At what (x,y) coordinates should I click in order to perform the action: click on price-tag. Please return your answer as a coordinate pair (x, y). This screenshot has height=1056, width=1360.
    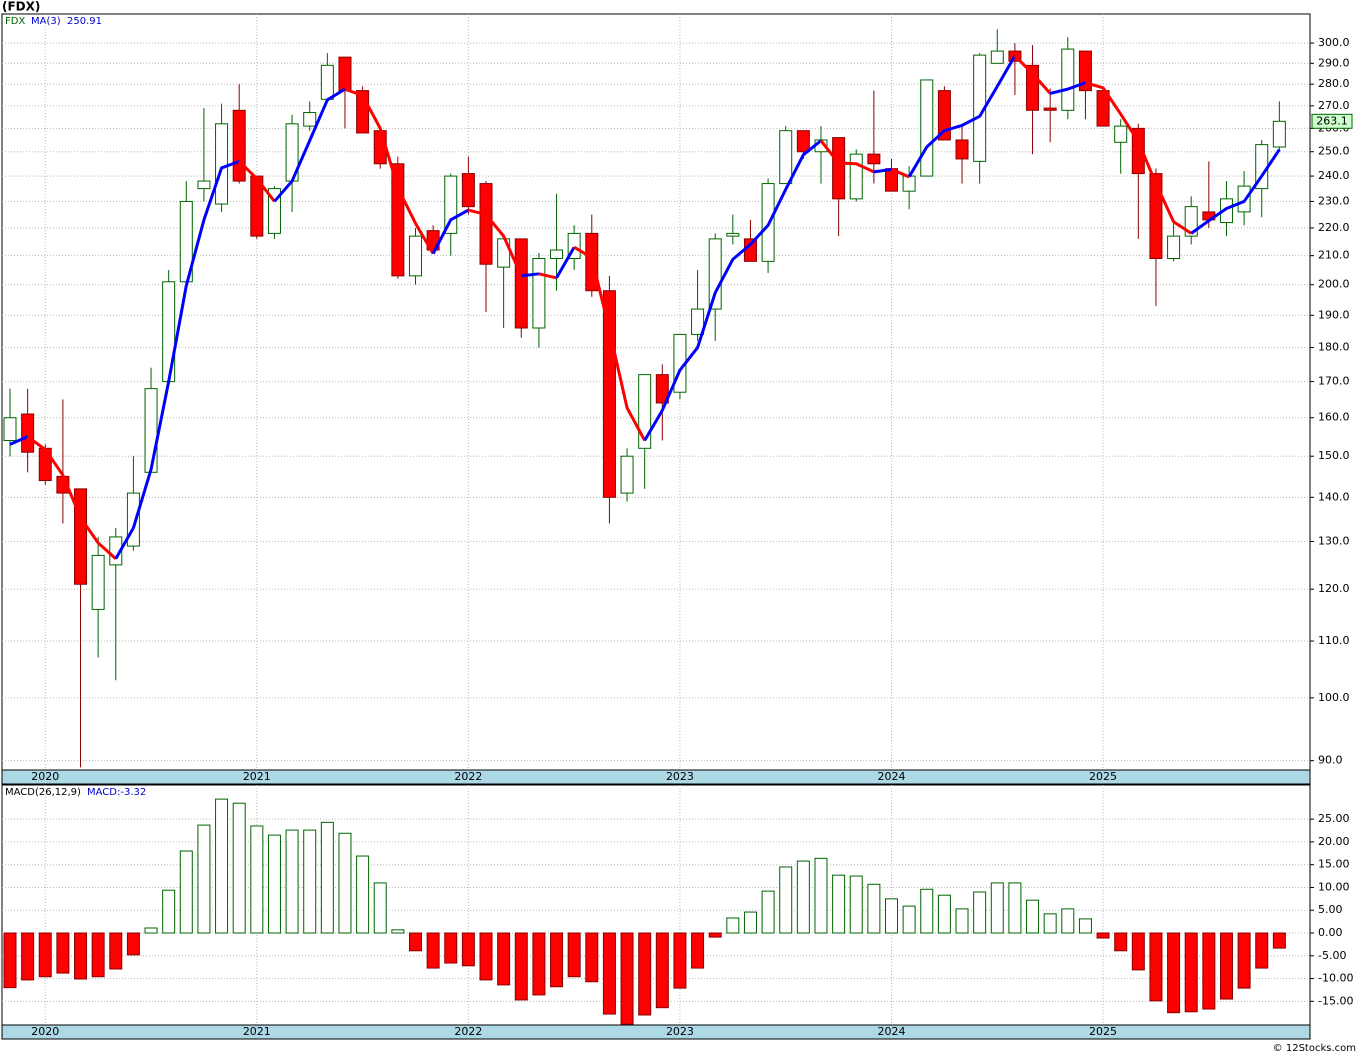
    Looking at the image, I should click on (1332, 121).